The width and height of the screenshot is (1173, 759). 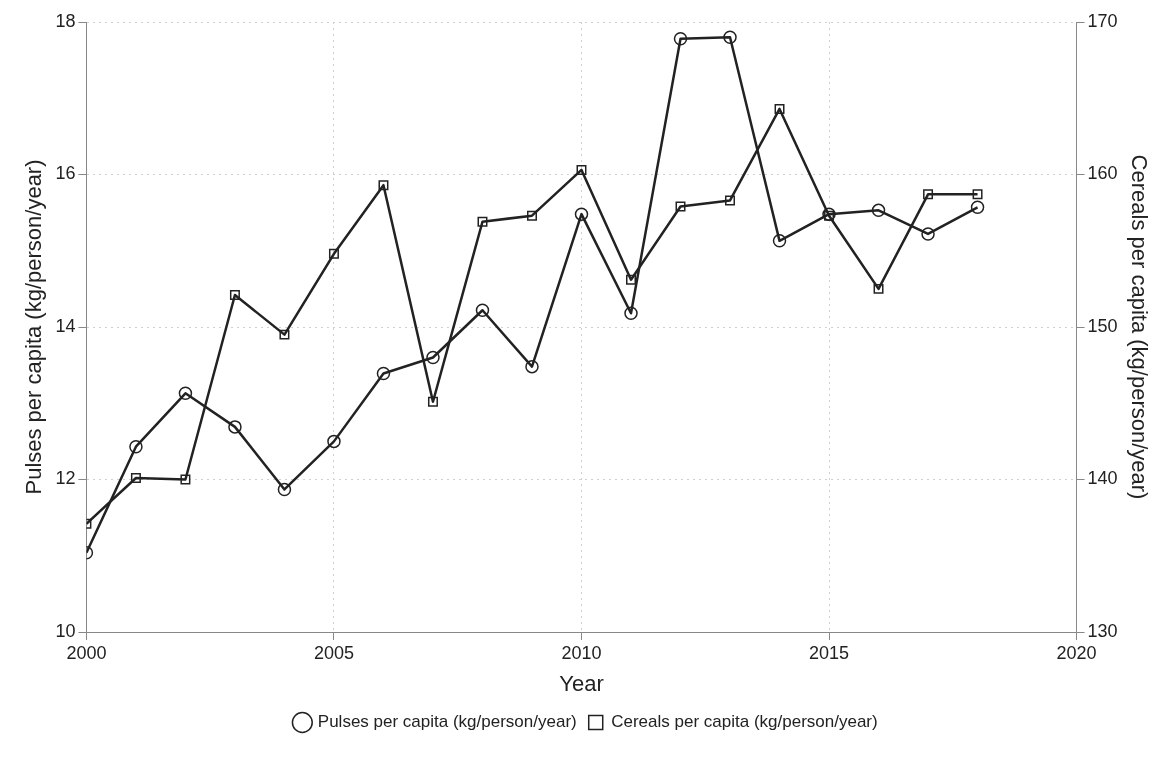 I want to click on y-axis-title: Pulses per capita (kg/person/year), so click(x=34, y=327).